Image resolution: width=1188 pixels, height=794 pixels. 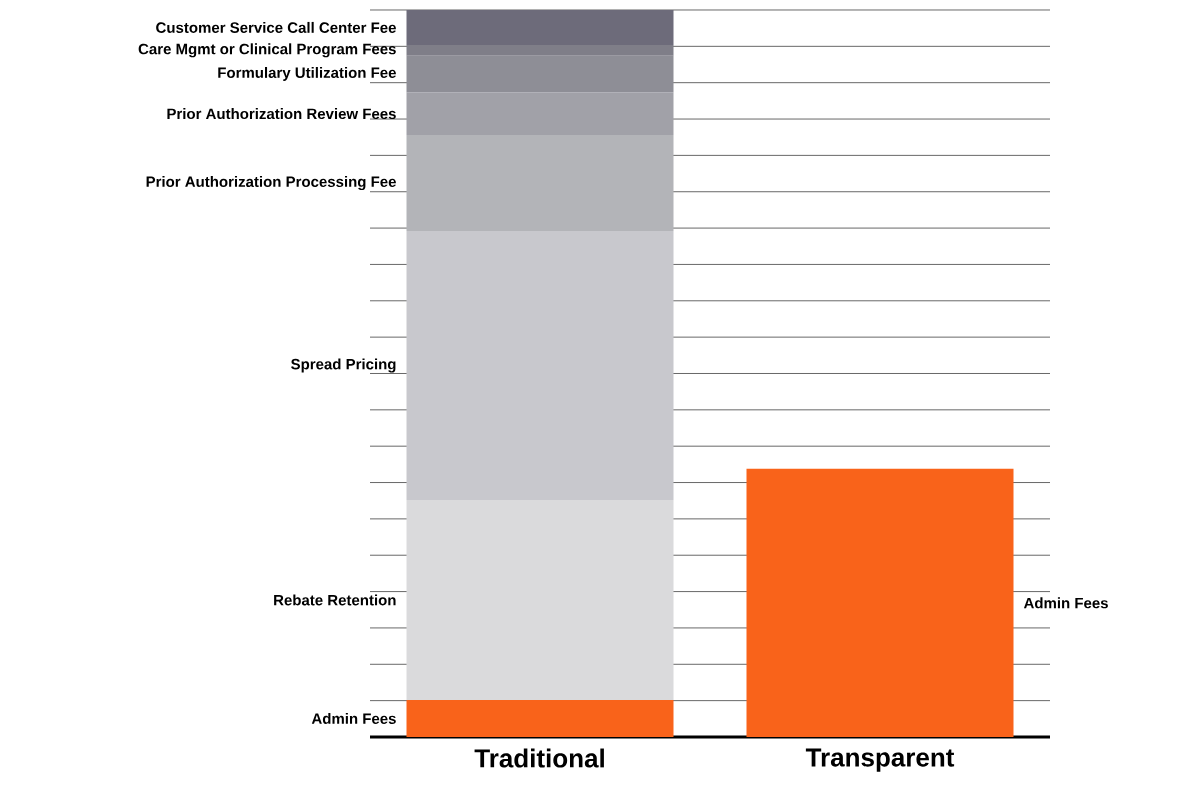 I want to click on series-label: Prior Authorization Review Fees, so click(x=281, y=114).